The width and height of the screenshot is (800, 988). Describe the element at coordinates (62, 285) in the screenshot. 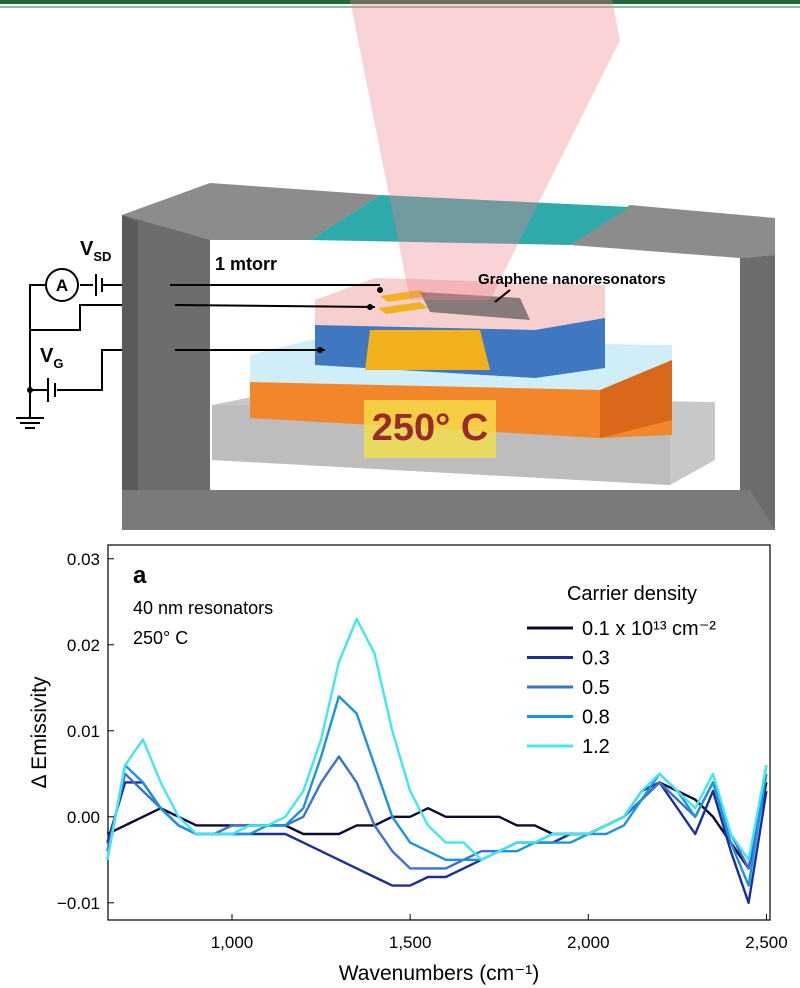

I see `ammeter-label: A` at that location.